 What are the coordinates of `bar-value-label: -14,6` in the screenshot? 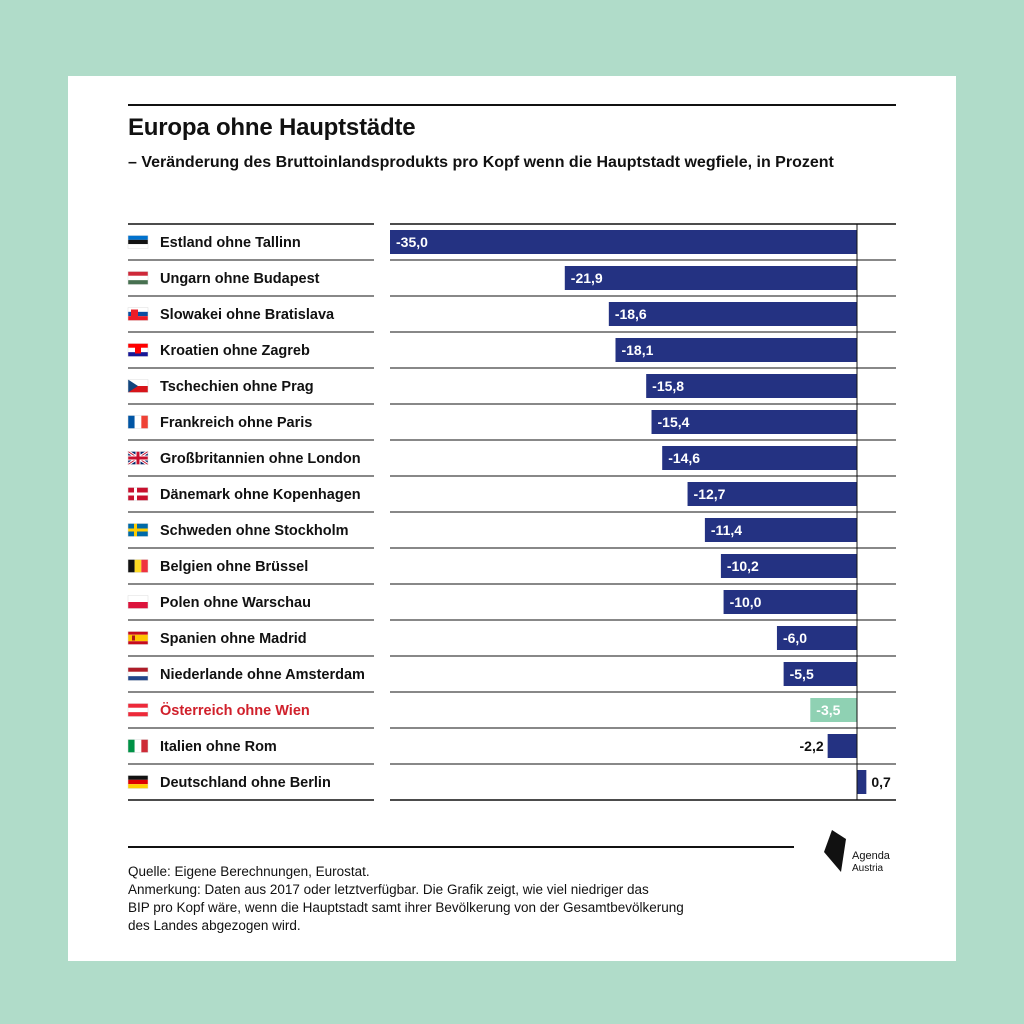 It's located at (684, 458).